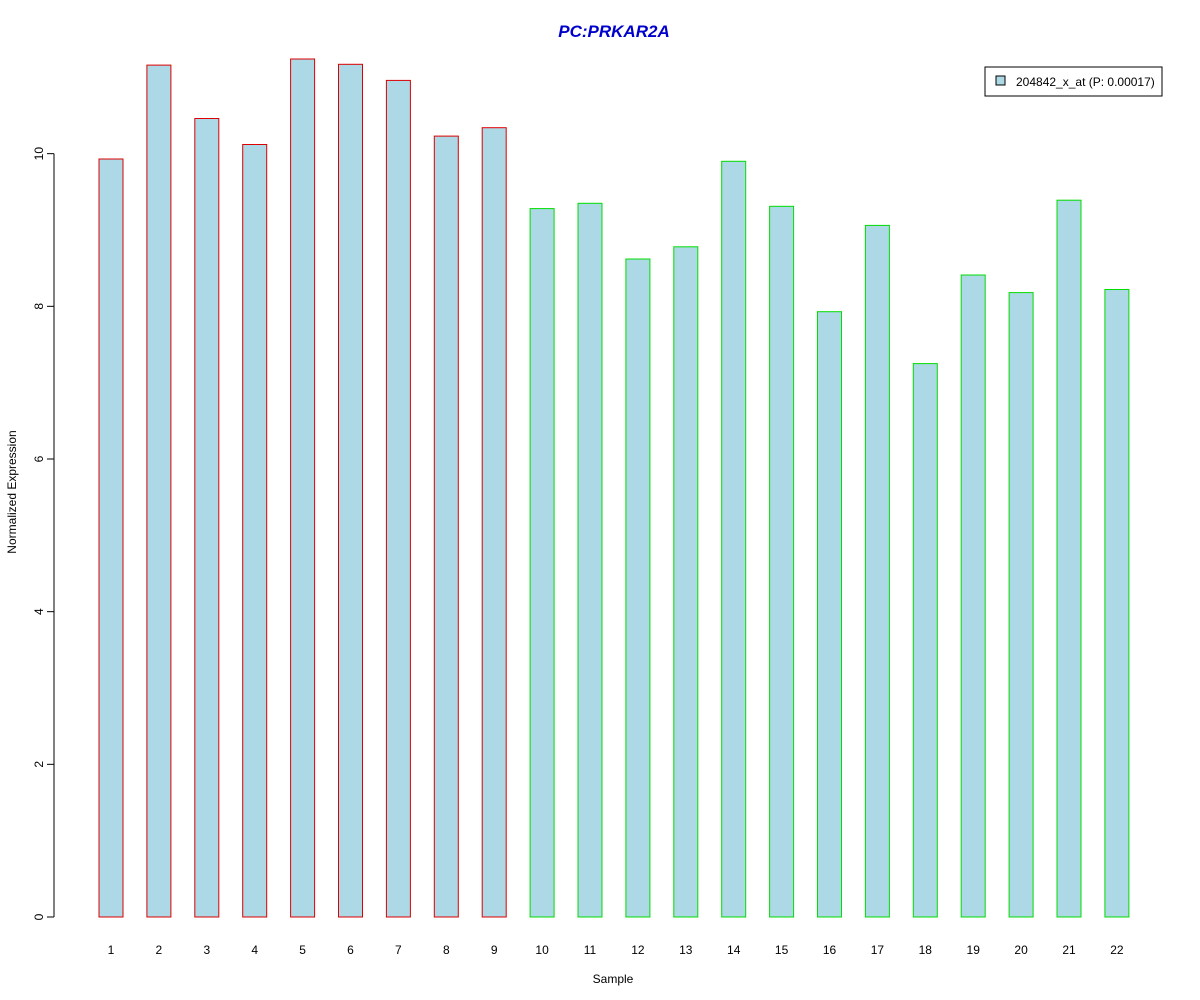 The height and width of the screenshot is (1000, 1200). What do you see at coordinates (542, 950) in the screenshot?
I see `x-tick-label: 10` at bounding box center [542, 950].